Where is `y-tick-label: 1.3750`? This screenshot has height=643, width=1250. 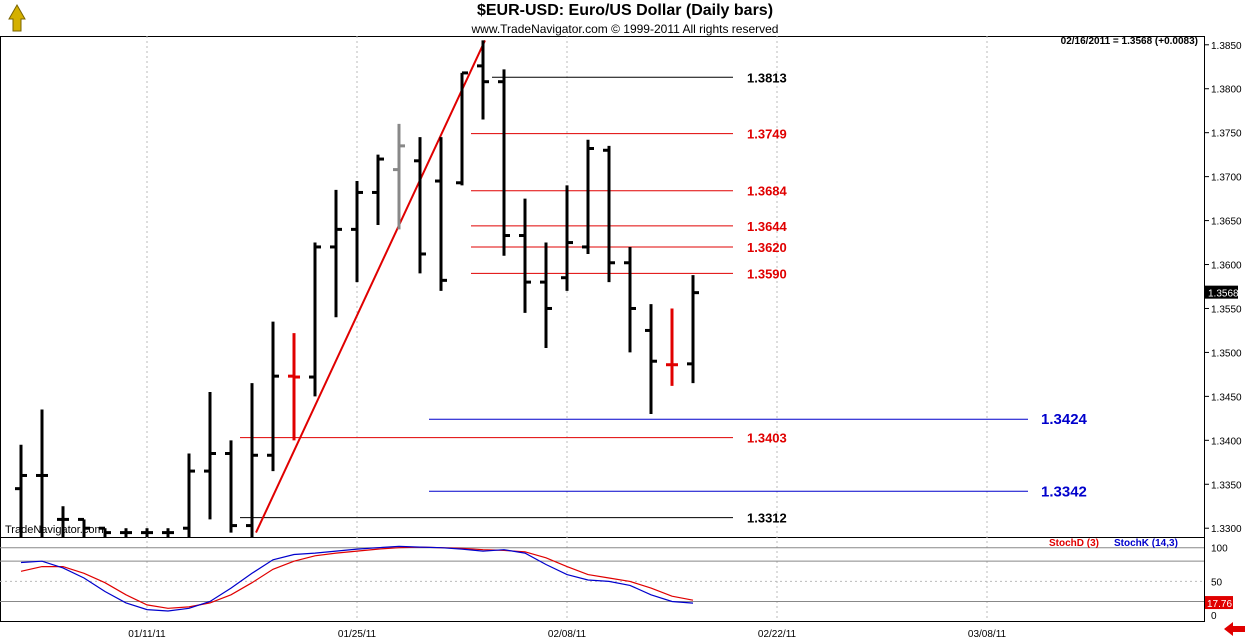 y-tick-label: 1.3750 is located at coordinates (1226, 134).